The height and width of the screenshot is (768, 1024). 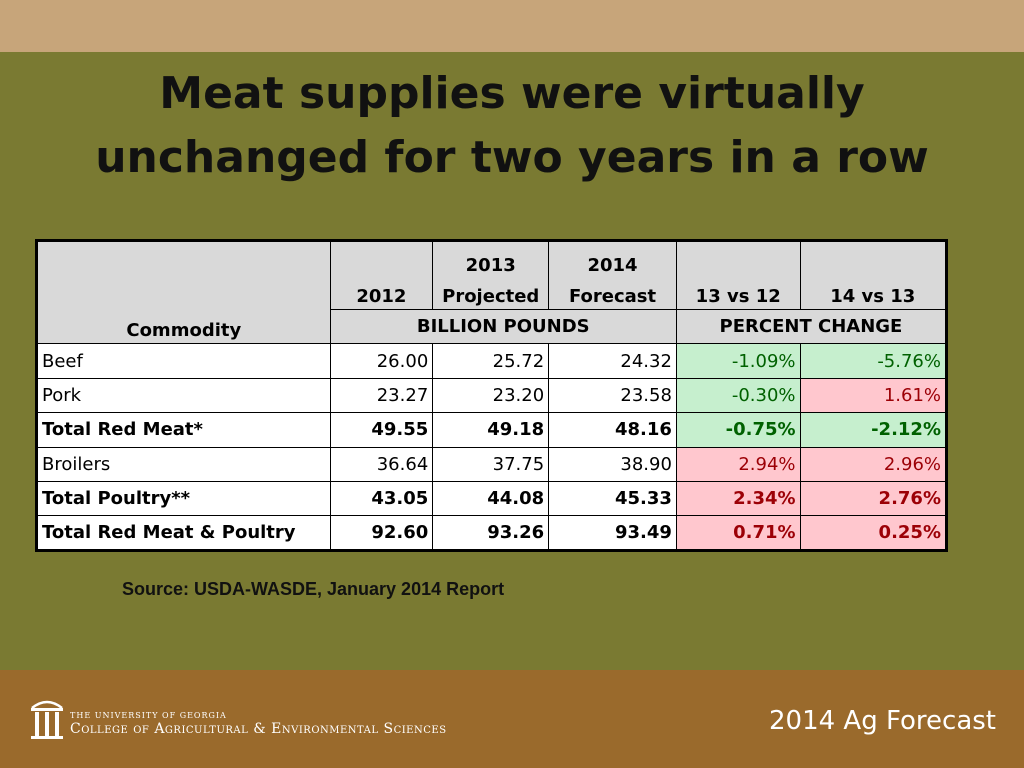 What do you see at coordinates (512, 93) in the screenshot?
I see `title-line-1: Meat supplies were virtually` at bounding box center [512, 93].